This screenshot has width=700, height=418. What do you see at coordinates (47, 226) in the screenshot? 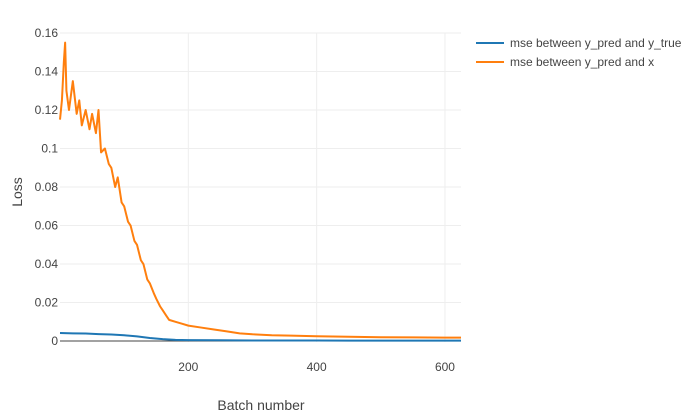
I see `y-tick-label: 0.06` at bounding box center [47, 226].